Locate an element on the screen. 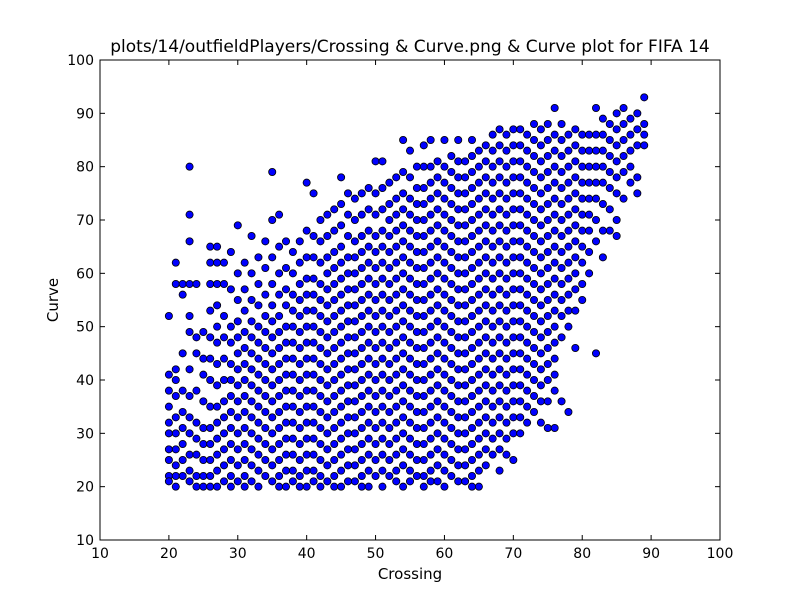 The image size is (800, 605). x-tick-label: 100 is located at coordinates (720, 554).